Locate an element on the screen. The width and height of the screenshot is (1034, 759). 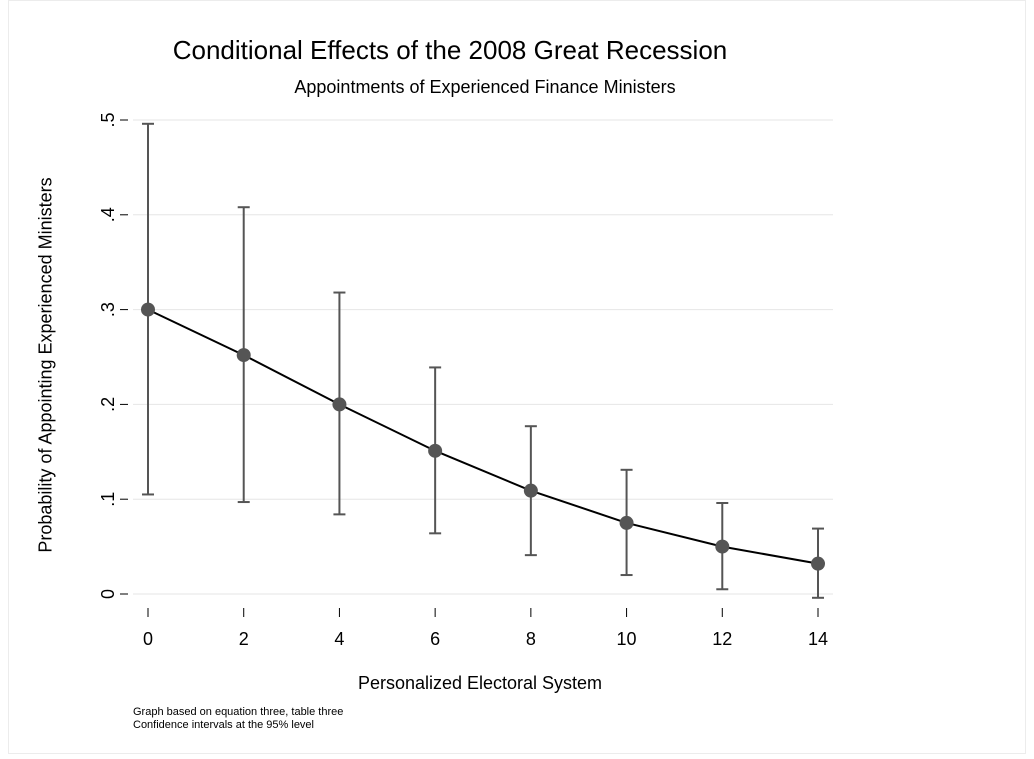
y-tick-label: .5 is located at coordinates (108, 119).